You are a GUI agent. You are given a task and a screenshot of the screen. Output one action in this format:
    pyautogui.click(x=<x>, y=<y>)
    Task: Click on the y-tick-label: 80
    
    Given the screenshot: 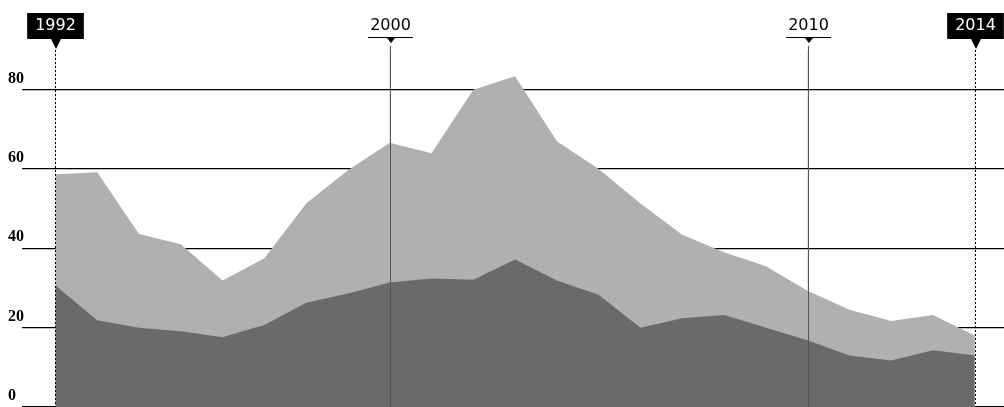 What is the action you would take?
    pyautogui.click(x=16, y=77)
    